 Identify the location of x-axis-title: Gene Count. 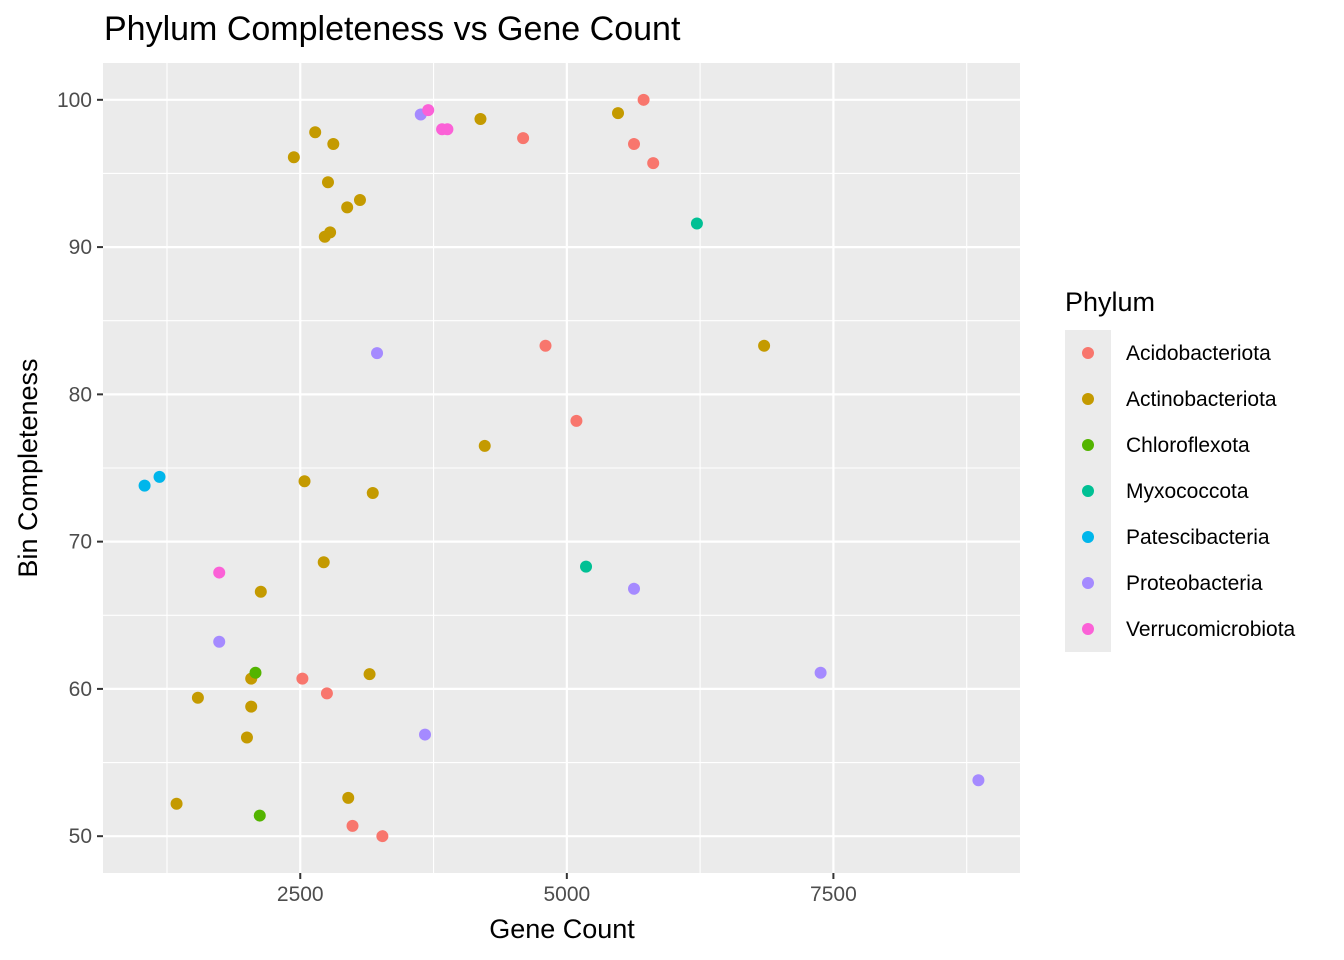
(562, 929).